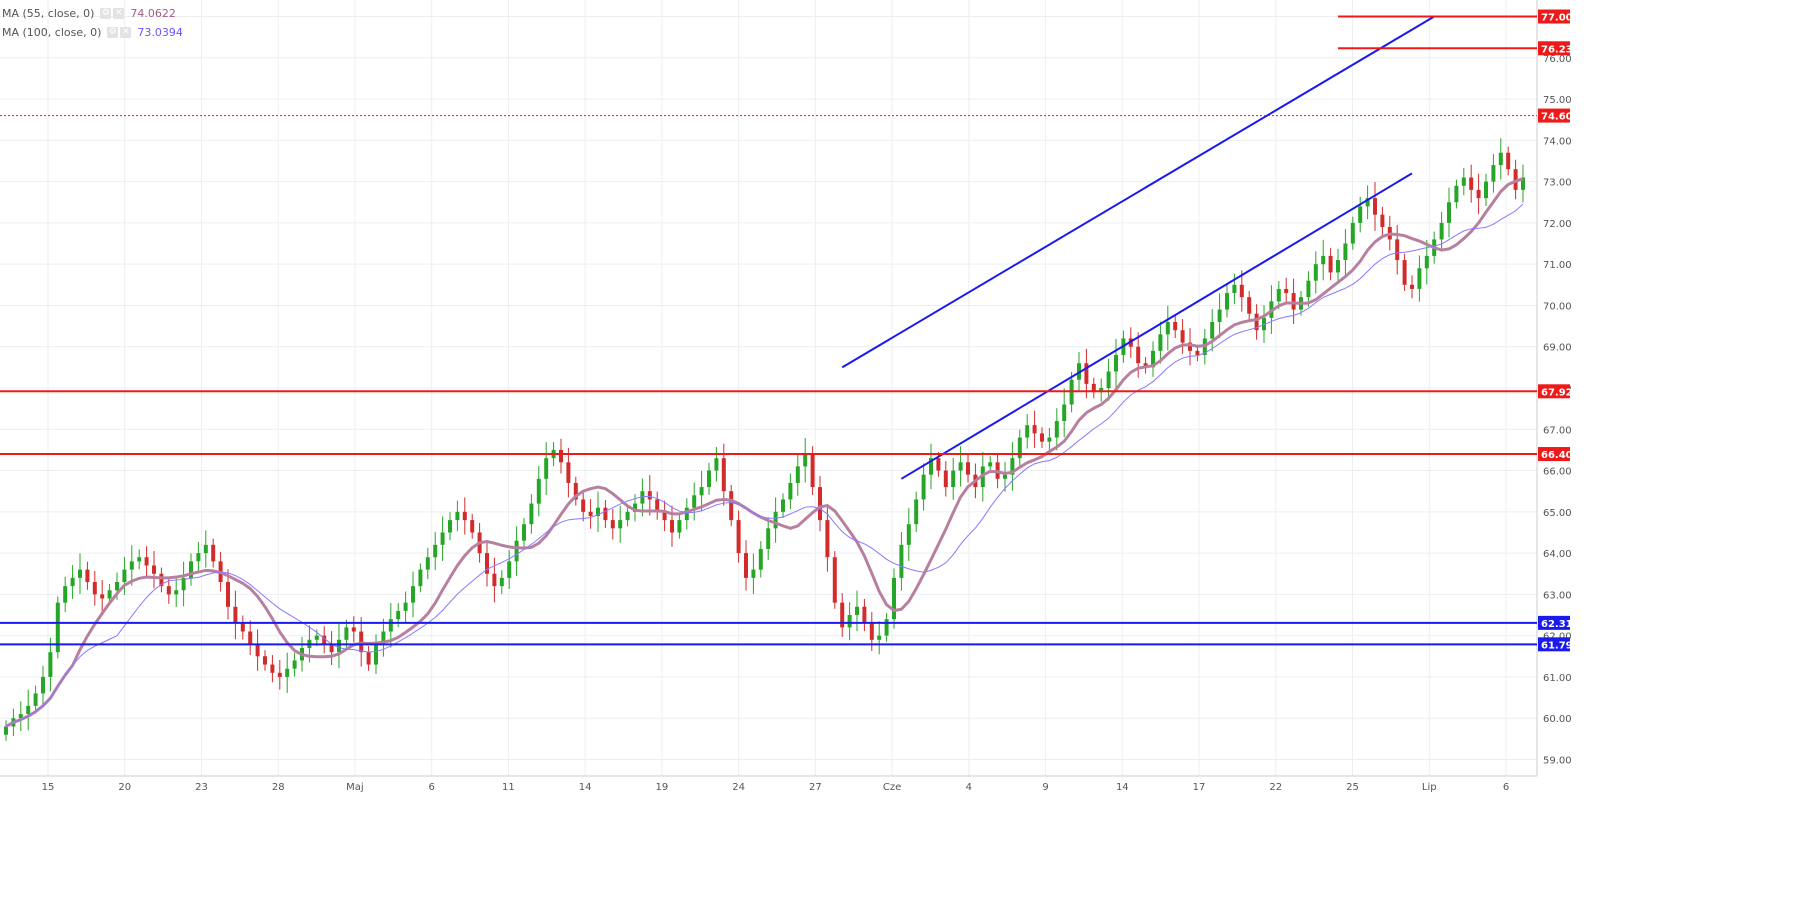 The image size is (1810, 918). What do you see at coordinates (48, 787) in the screenshot?
I see `x-tick-label: 15` at bounding box center [48, 787].